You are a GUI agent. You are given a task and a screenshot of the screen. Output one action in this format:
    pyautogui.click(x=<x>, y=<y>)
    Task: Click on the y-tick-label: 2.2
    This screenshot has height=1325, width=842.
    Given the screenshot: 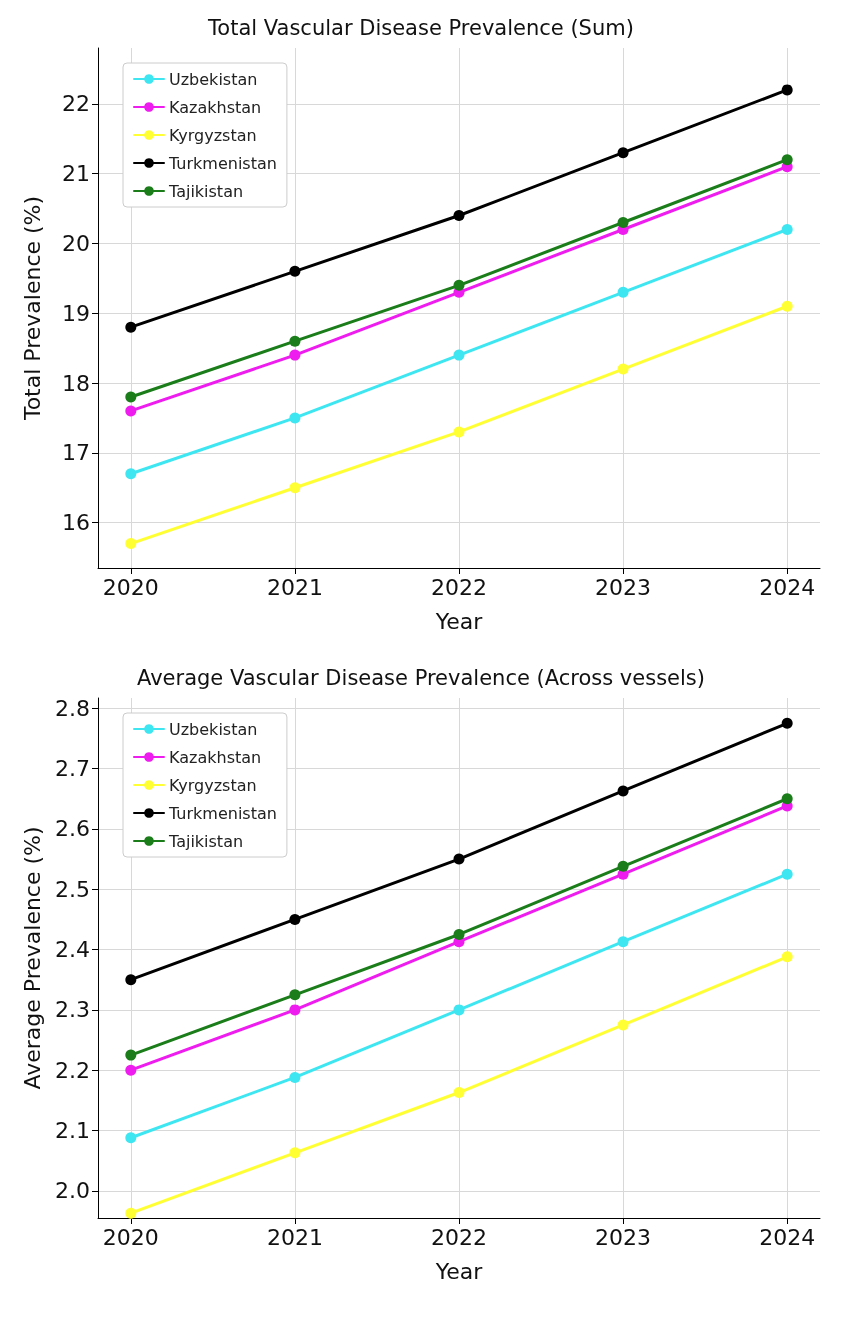 What is the action you would take?
    pyautogui.click(x=72, y=1070)
    